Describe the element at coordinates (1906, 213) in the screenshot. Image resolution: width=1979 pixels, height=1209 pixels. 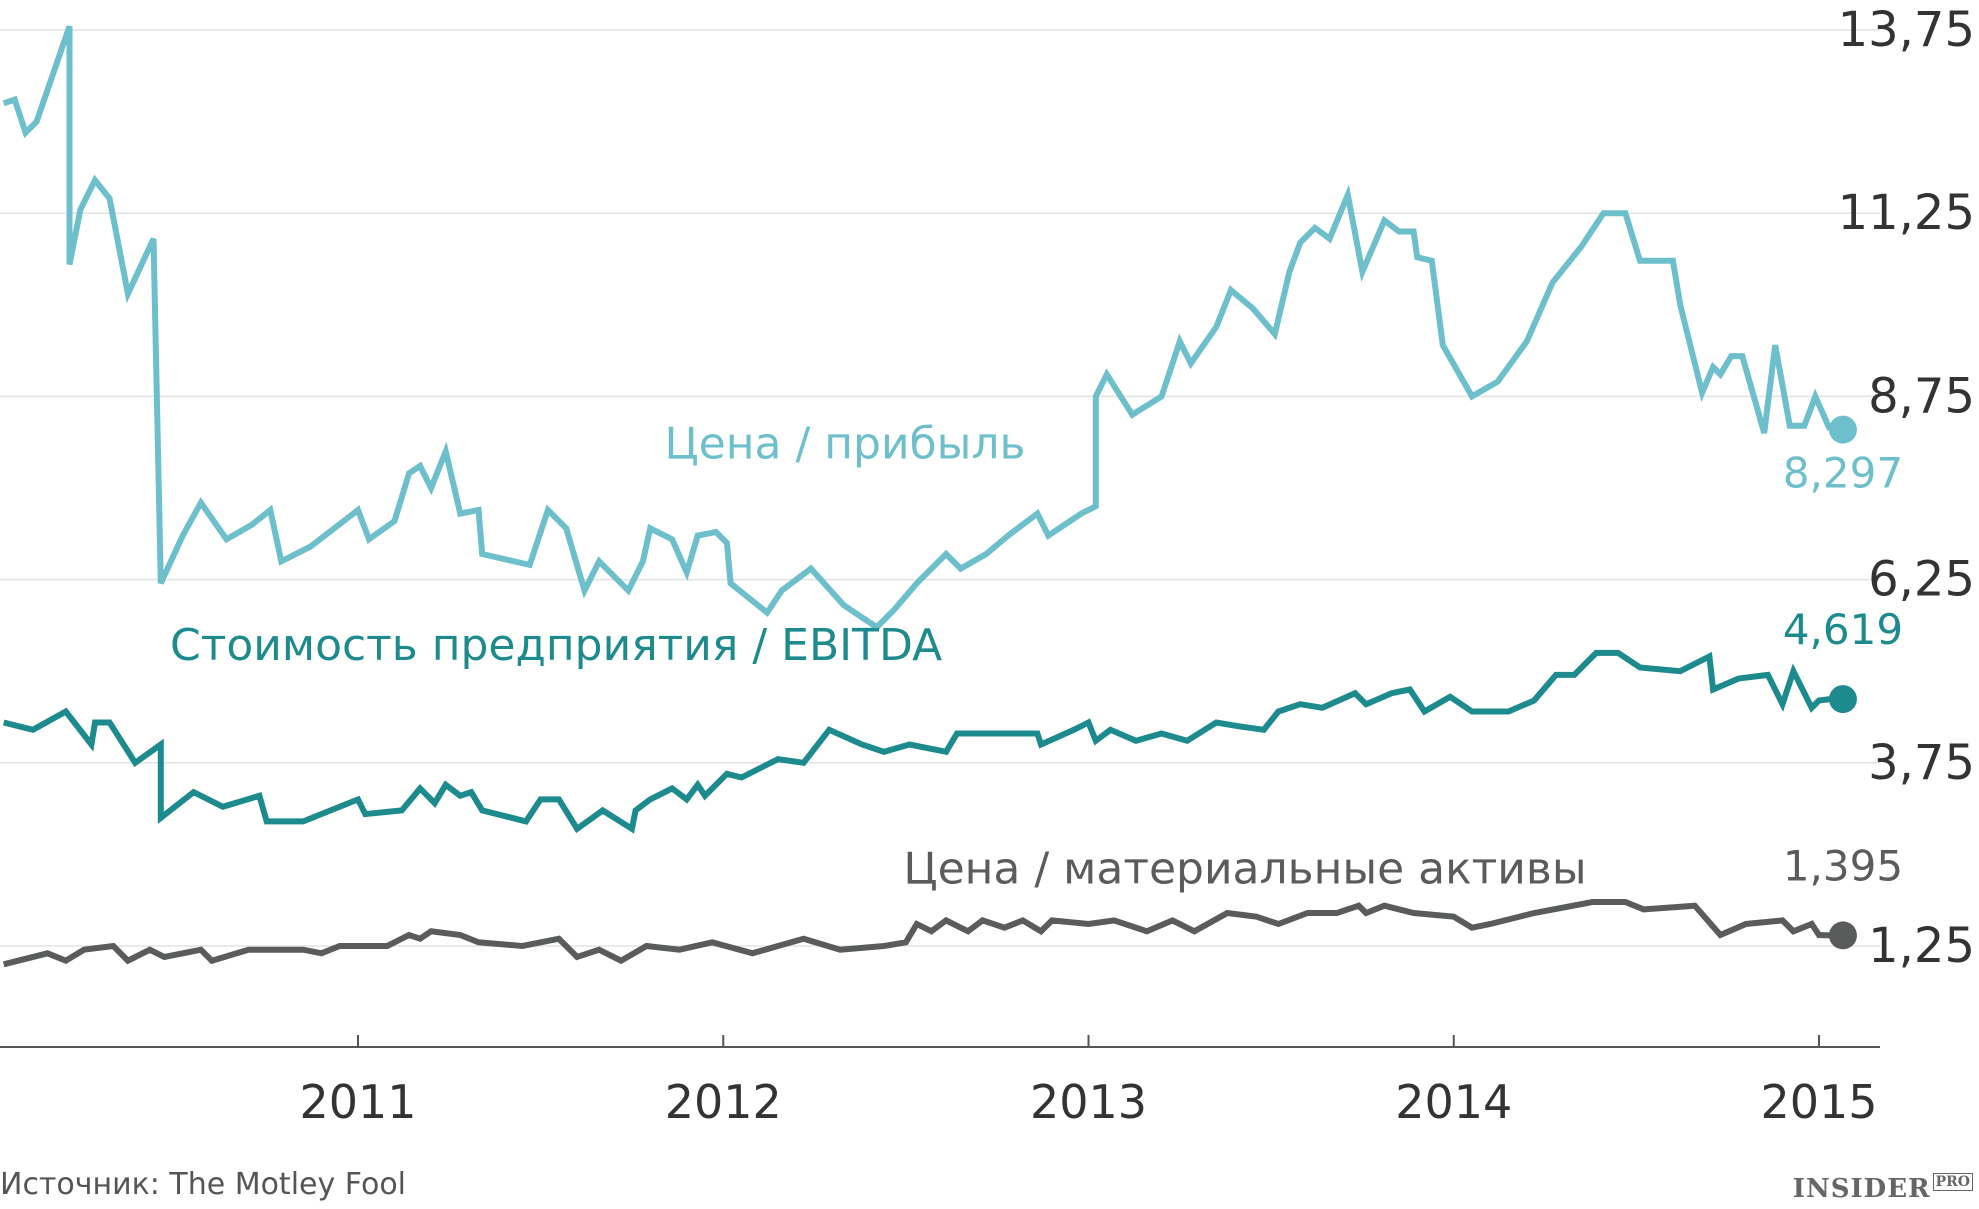
I see `y-tick-label: 11,25` at that location.